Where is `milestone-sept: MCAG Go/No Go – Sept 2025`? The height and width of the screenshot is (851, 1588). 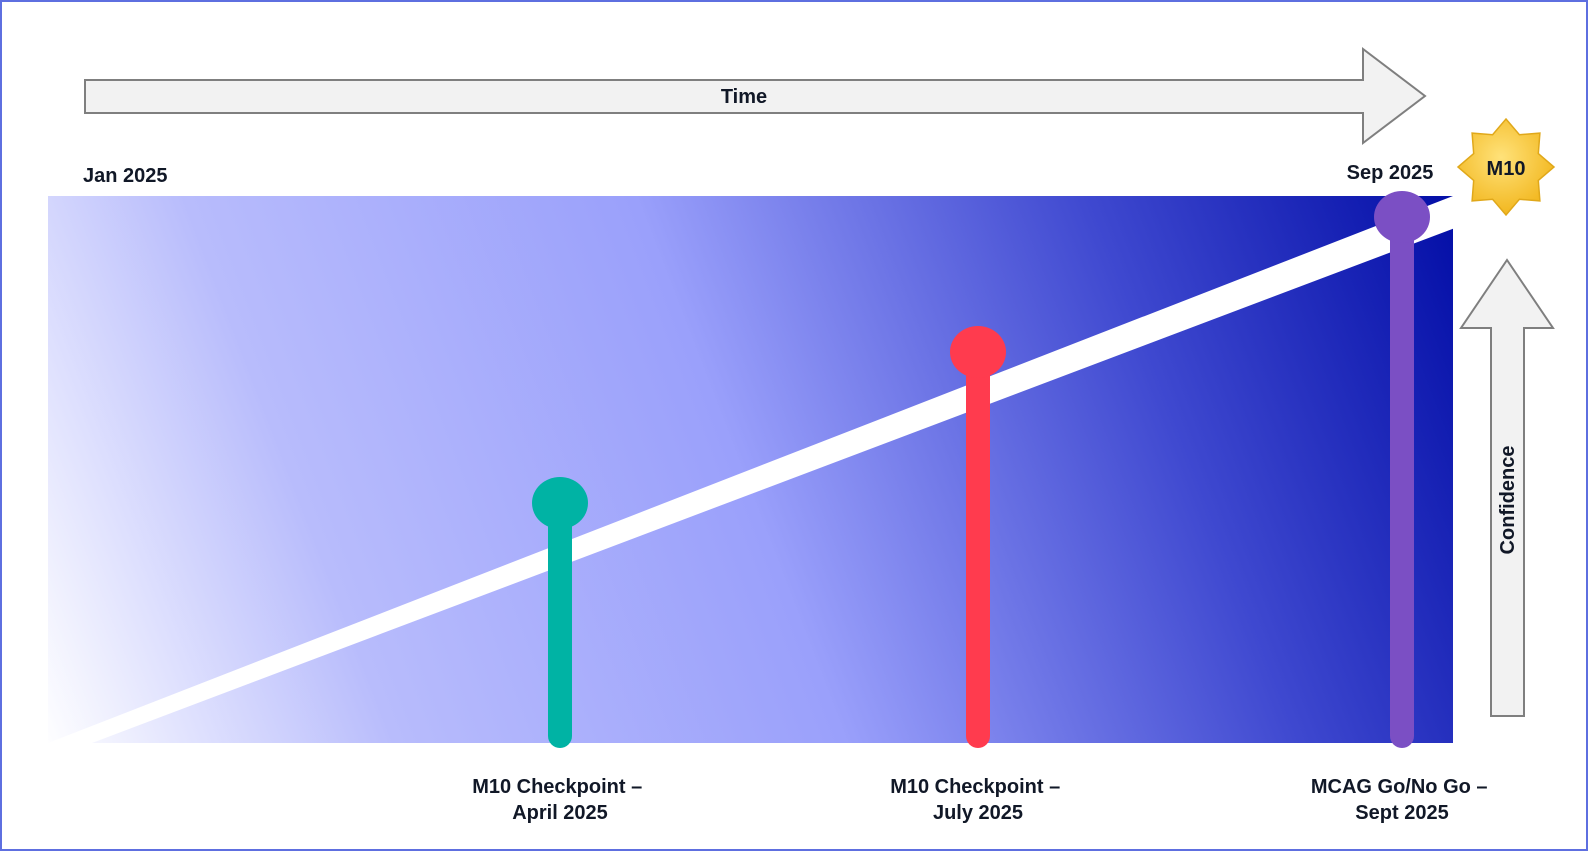
milestone-sept: MCAG Go/No Go – Sept 2025 is located at coordinates (1402, 507).